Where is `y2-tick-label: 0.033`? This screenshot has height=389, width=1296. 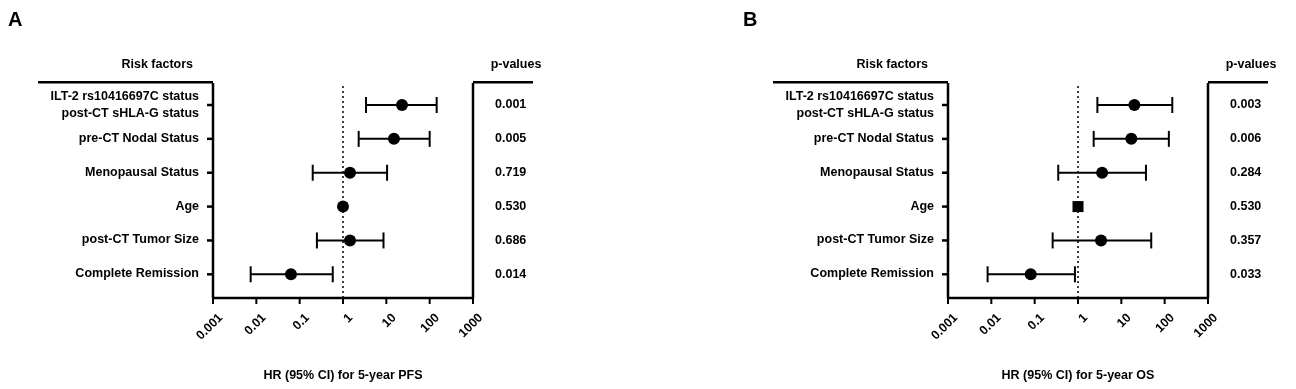
y2-tick-label: 0.033 is located at coordinates (1246, 273).